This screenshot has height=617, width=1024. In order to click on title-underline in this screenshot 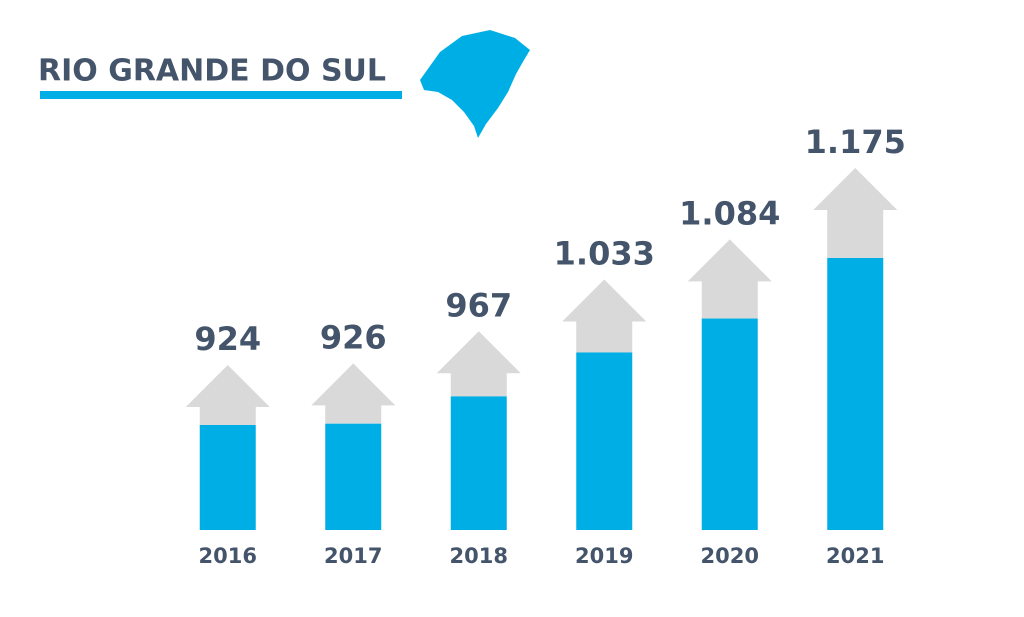, I will do `click(221, 95)`.